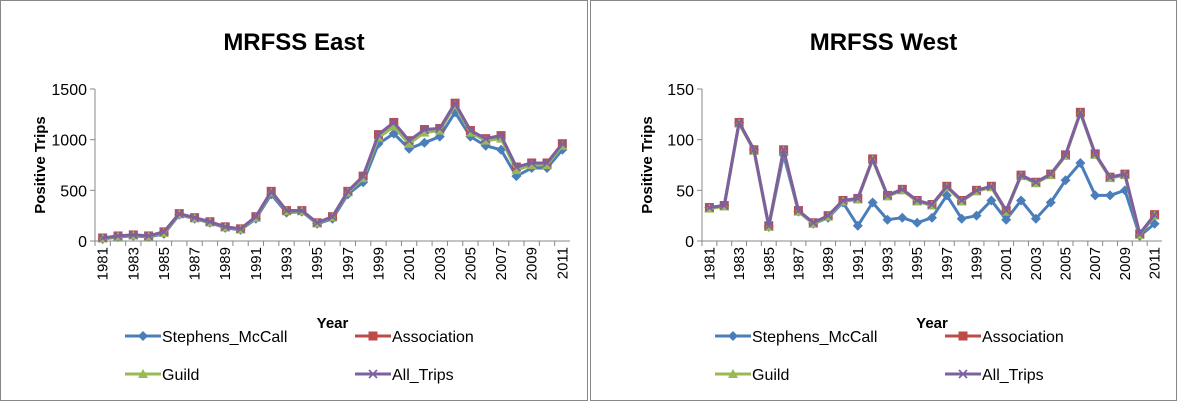 The image size is (1177, 406). What do you see at coordinates (1036, 263) in the screenshot?
I see `x-tick-label: 2003` at bounding box center [1036, 263].